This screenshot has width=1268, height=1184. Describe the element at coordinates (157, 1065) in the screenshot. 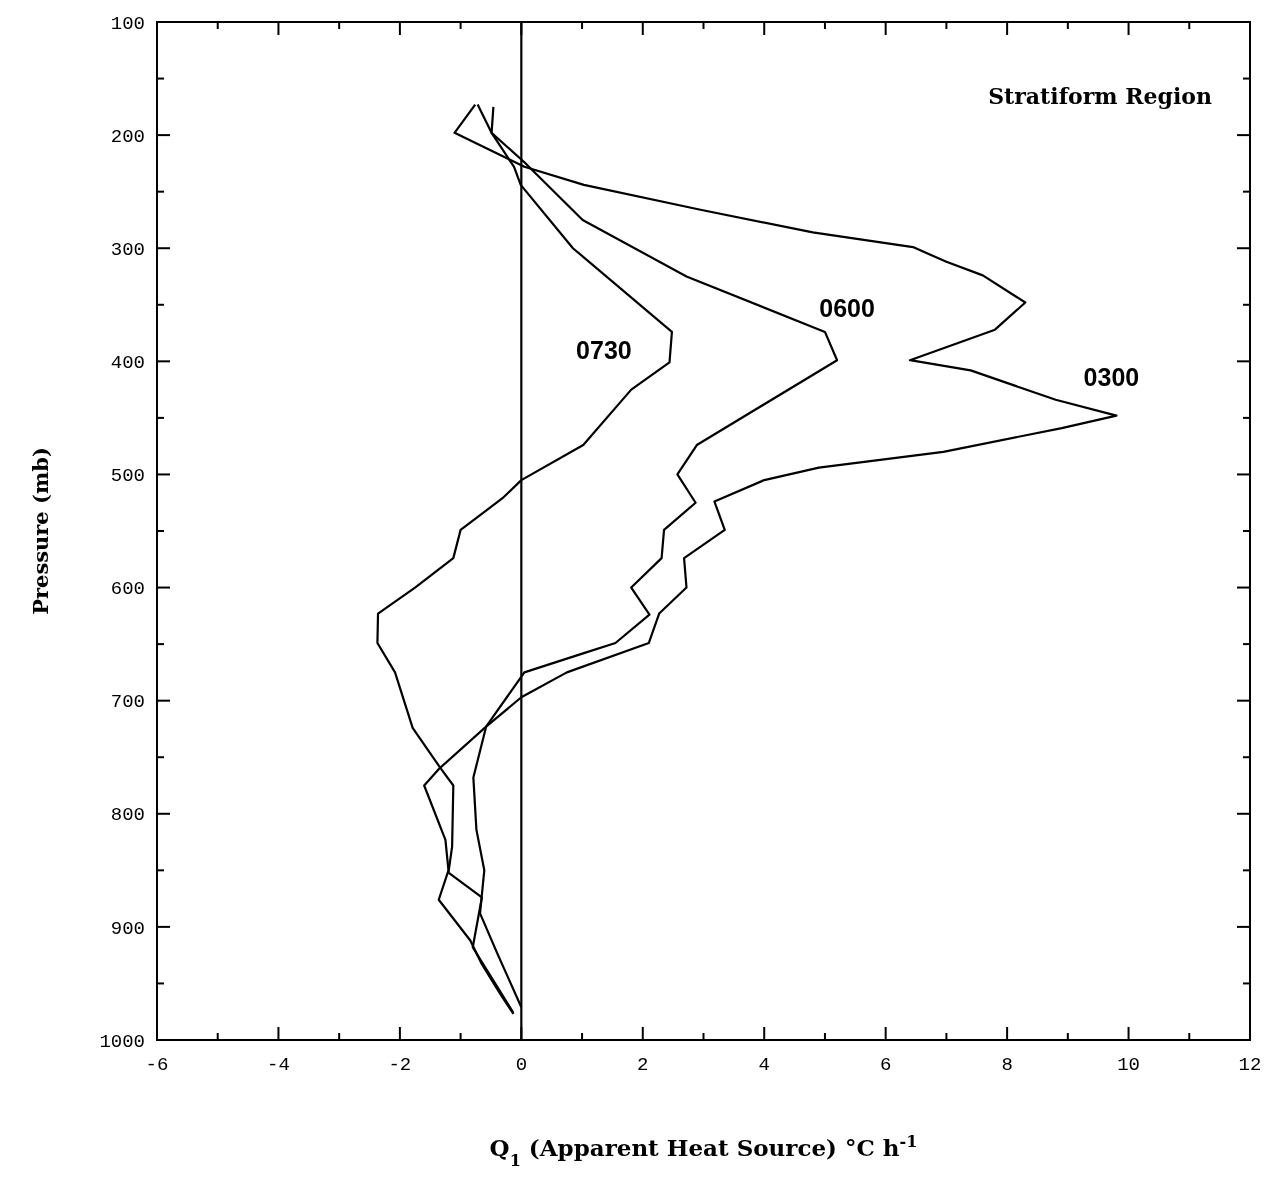

I see `x-tick-label: -6` at that location.